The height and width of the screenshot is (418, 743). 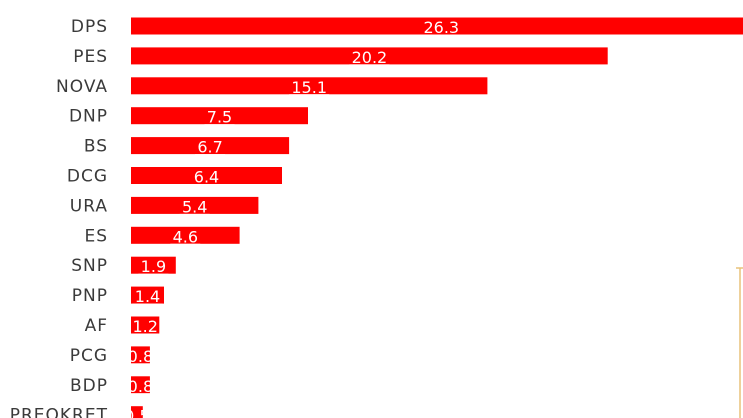 I want to click on value-label-nova: 15.1, so click(x=309, y=87).